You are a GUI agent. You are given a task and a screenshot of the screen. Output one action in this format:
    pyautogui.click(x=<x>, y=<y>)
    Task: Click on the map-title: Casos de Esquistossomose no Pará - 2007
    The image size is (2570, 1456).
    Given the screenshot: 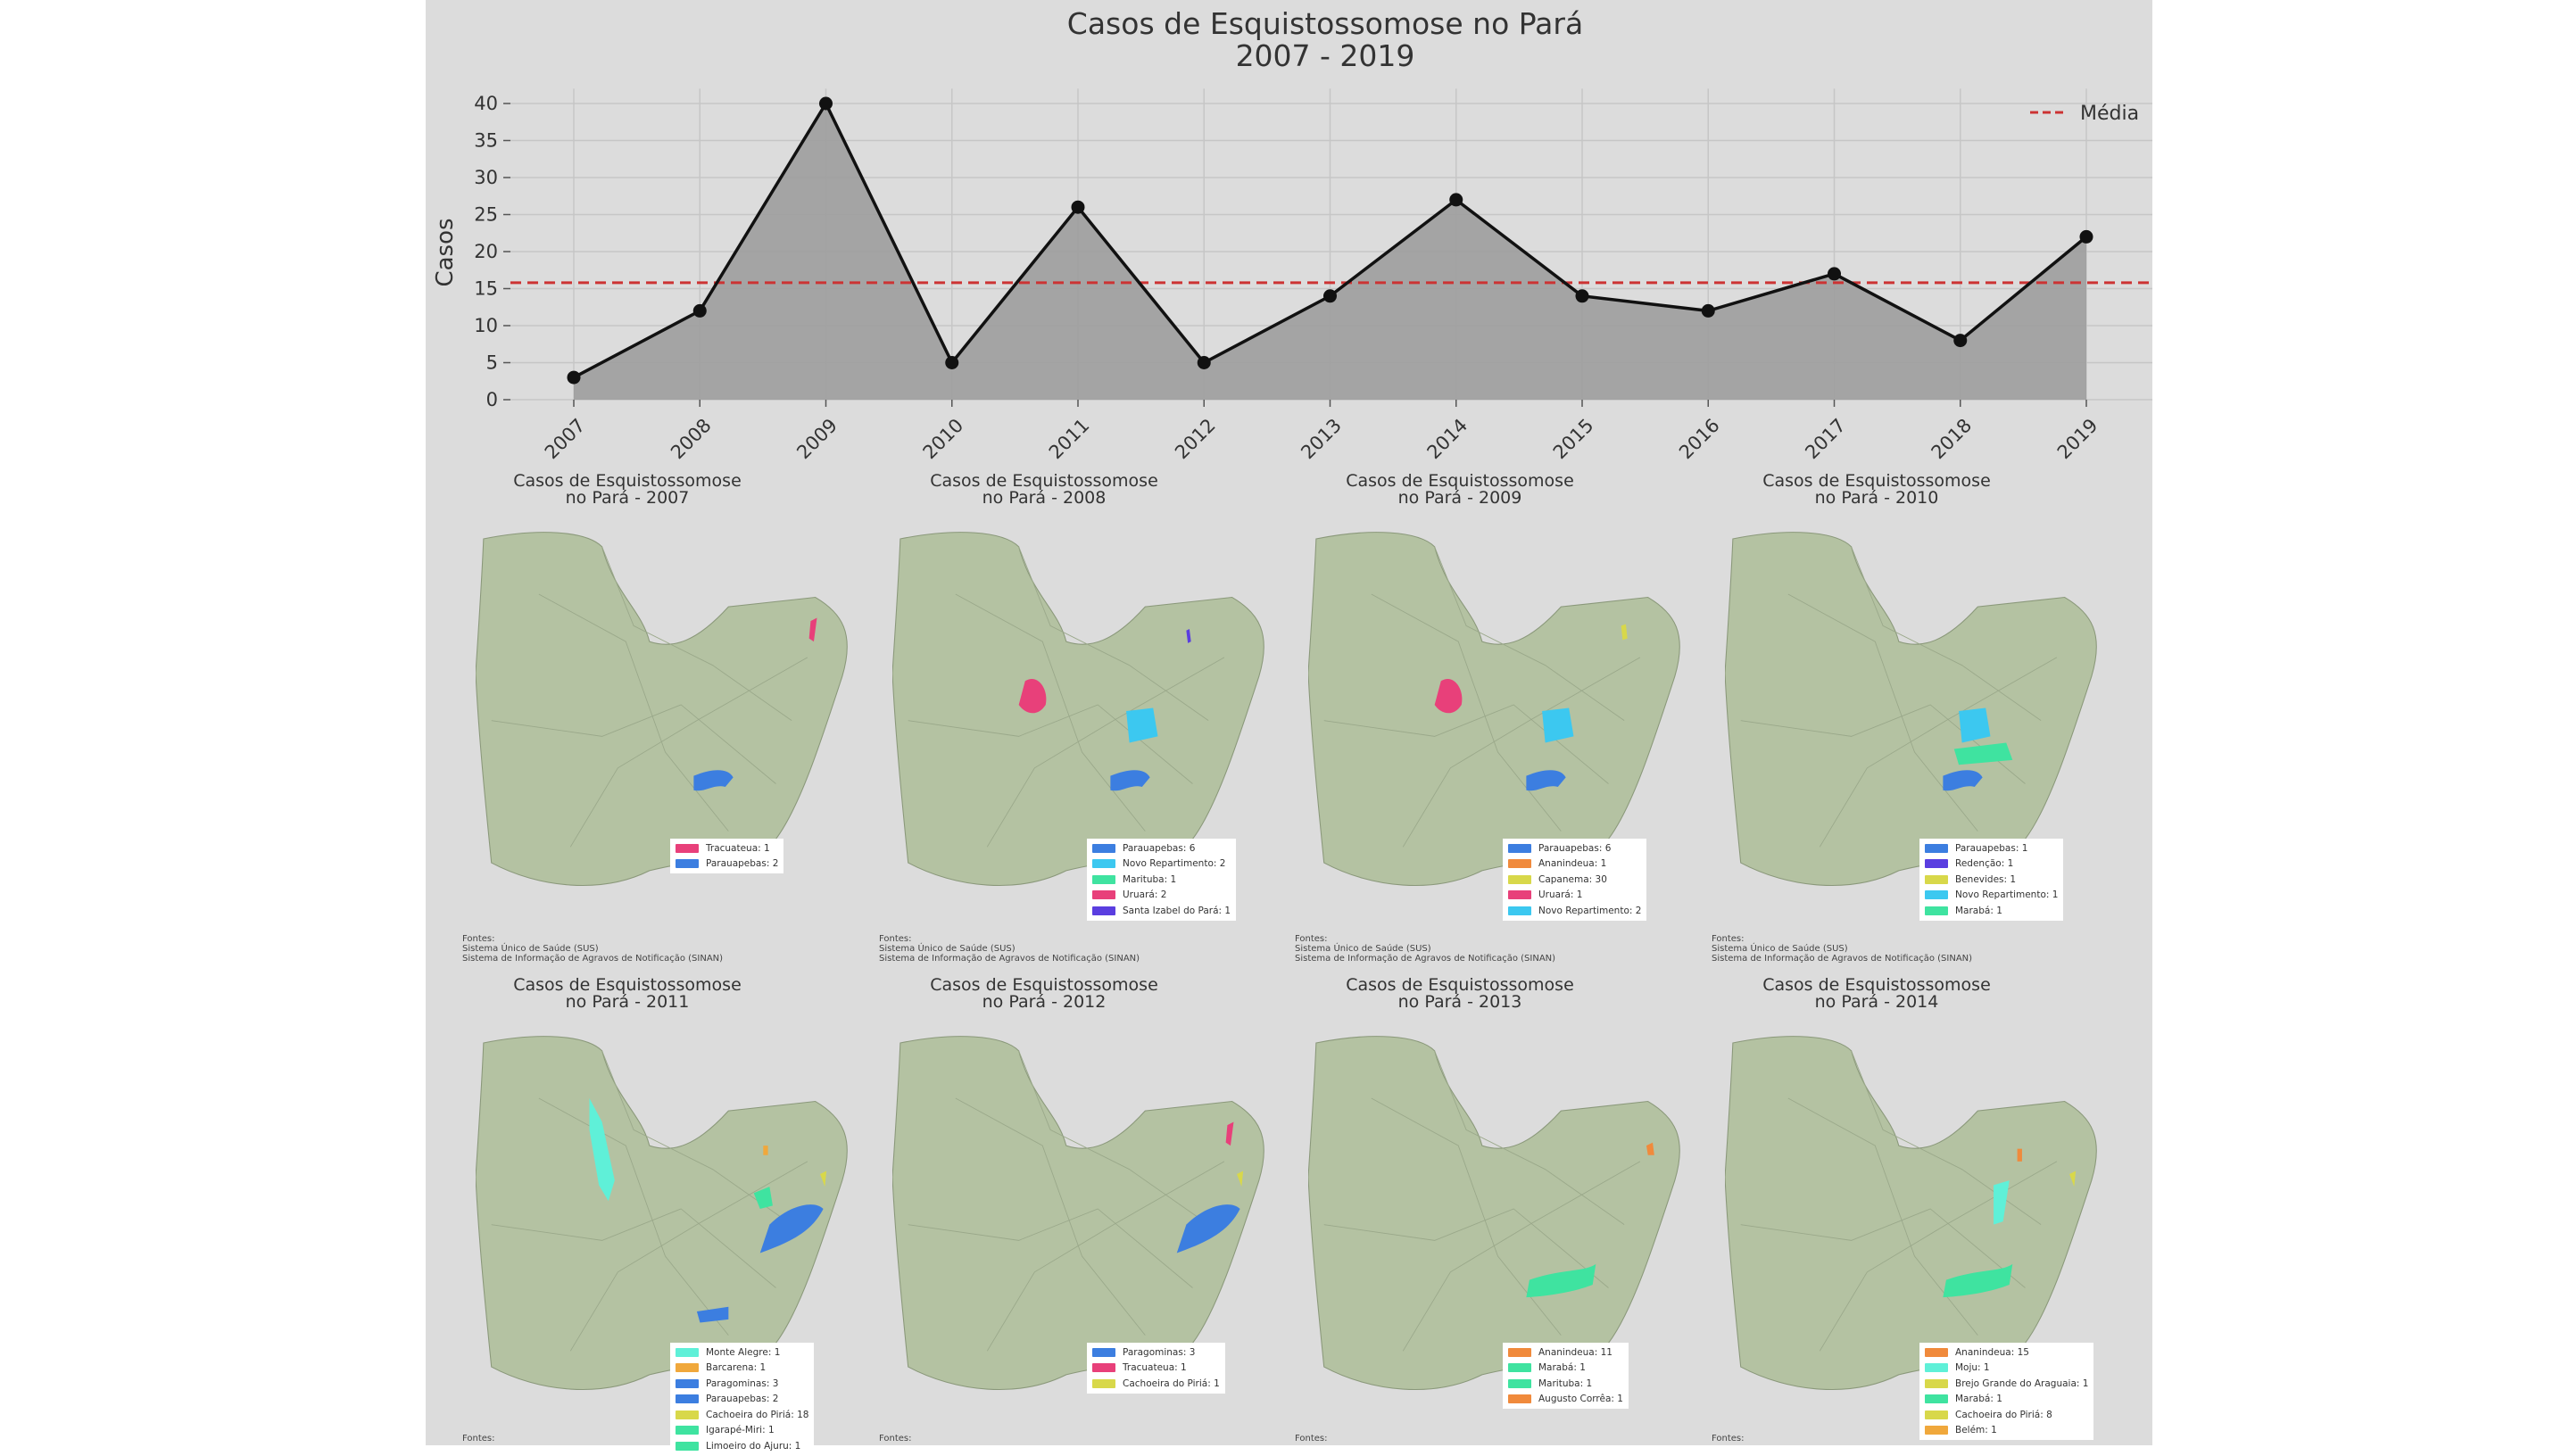 What is the action you would take?
    pyautogui.click(x=628, y=490)
    